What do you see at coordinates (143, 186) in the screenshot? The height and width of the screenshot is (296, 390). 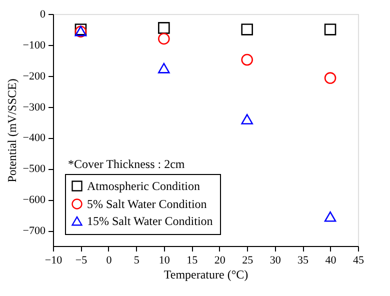 I see `legend-label: Atmospheric Condition` at bounding box center [143, 186].